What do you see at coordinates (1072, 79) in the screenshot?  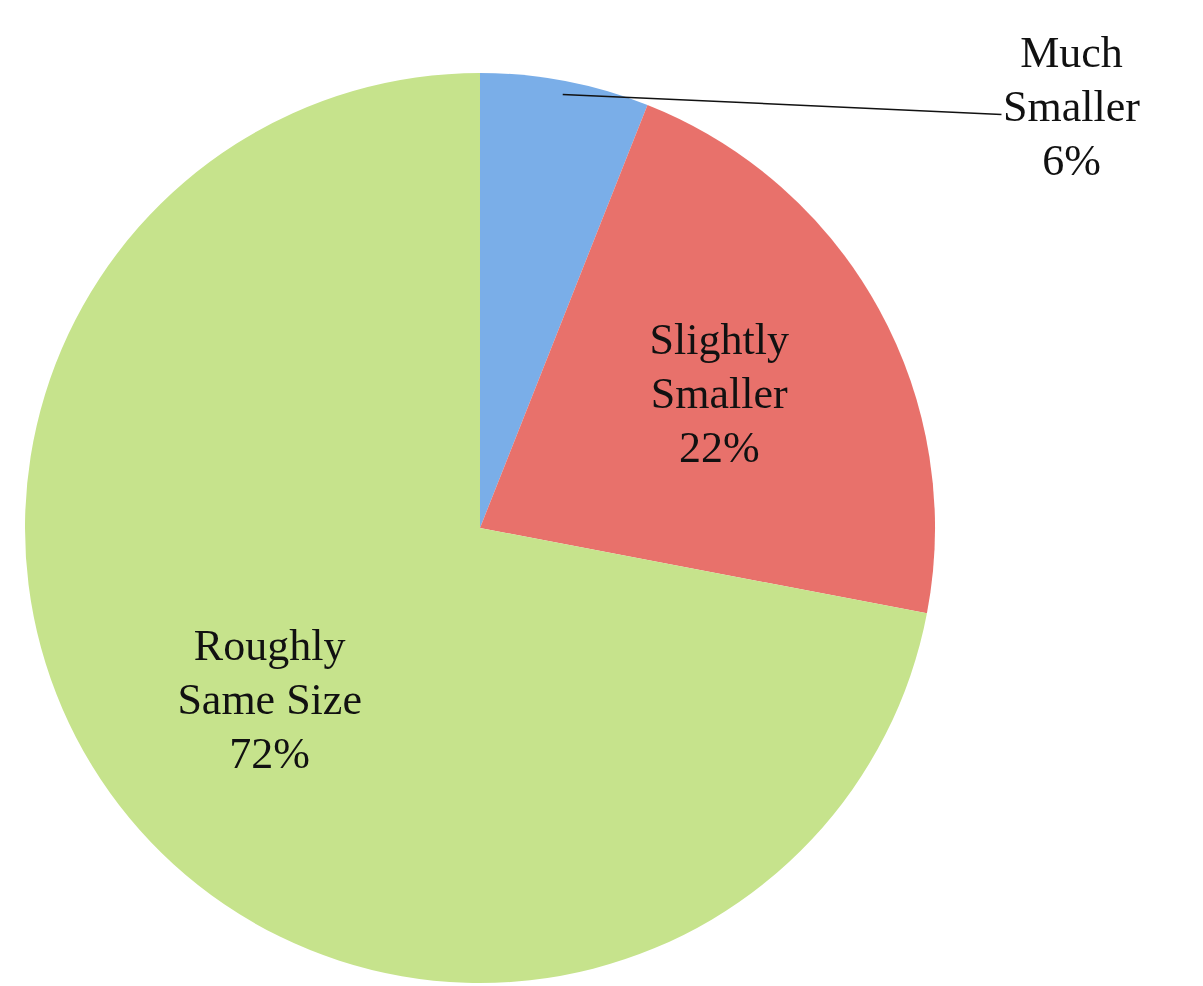 I see `slice-label: Much Smaller` at bounding box center [1072, 79].